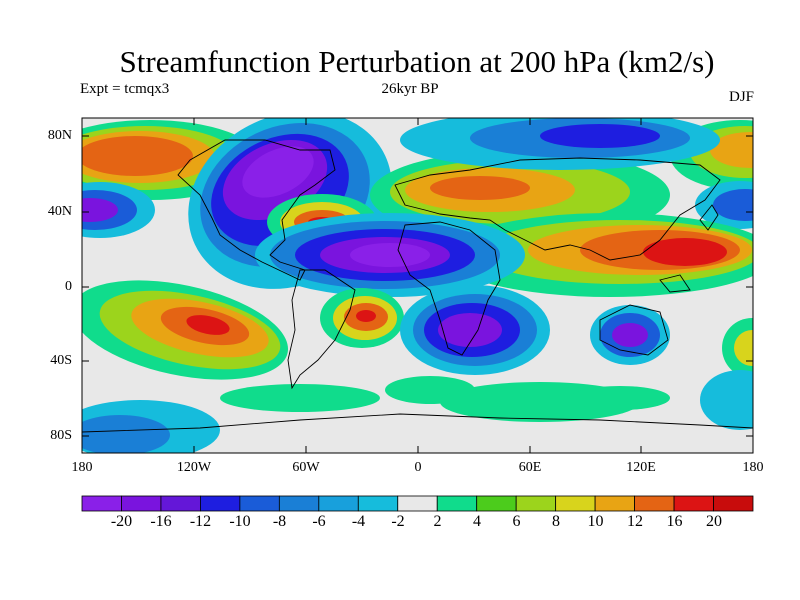 Image resolution: width=800 pixels, height=600 pixels. I want to click on negative-tropical-atlantic, so click(390, 255).